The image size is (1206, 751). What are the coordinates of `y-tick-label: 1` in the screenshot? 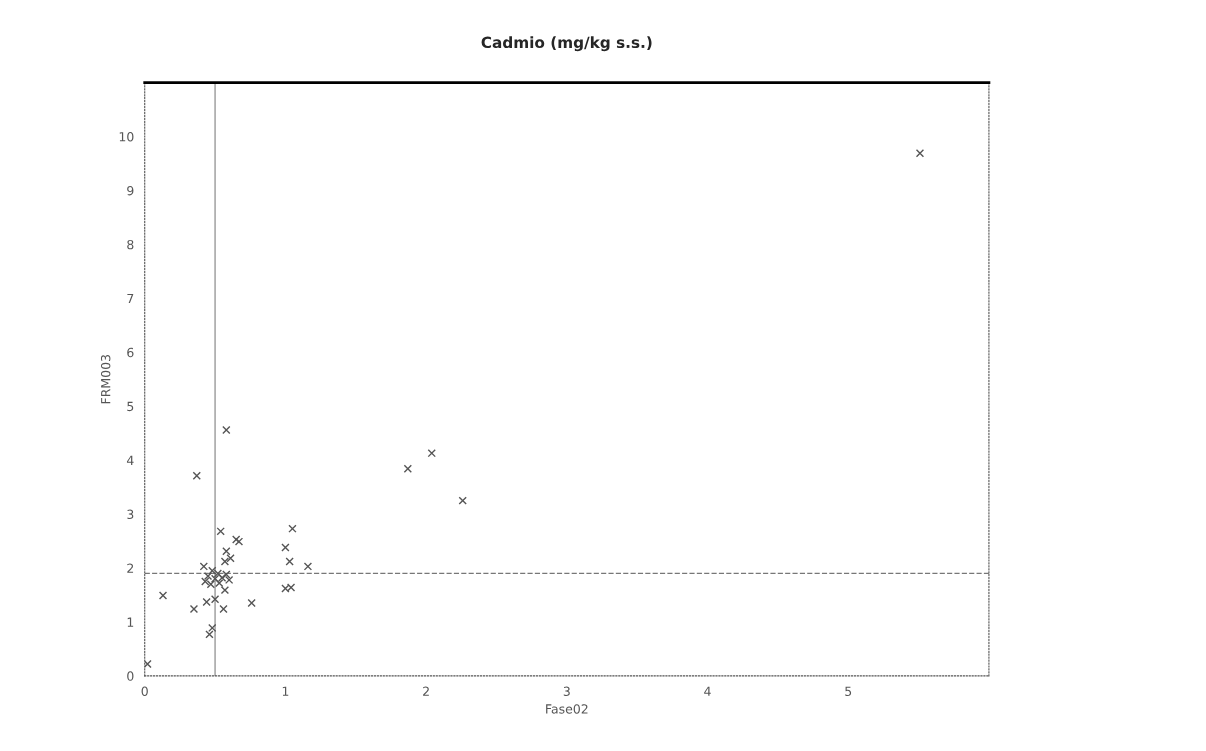 It's located at (130, 622).